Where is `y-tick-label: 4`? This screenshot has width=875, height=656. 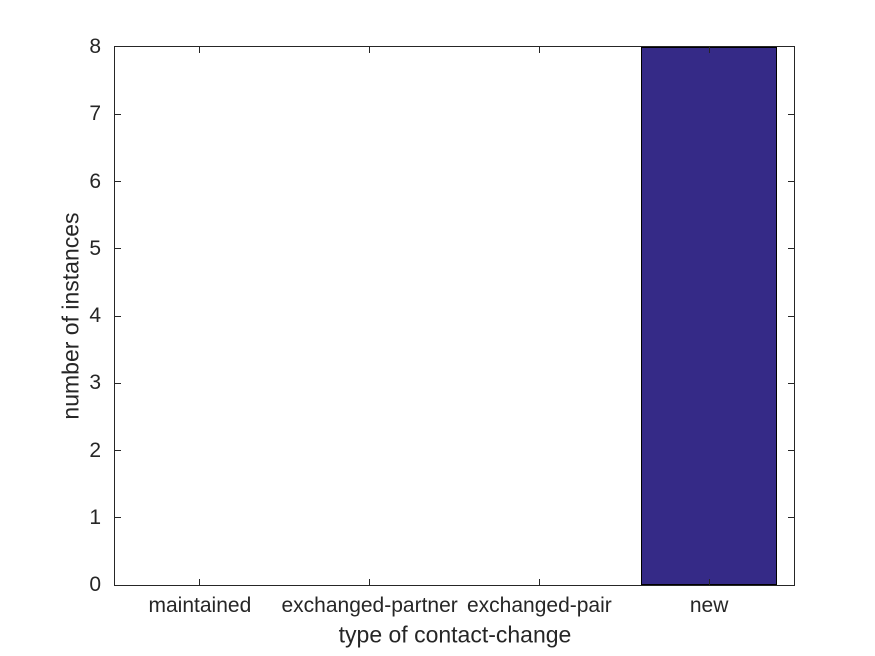
y-tick-label: 4 is located at coordinates (95, 315).